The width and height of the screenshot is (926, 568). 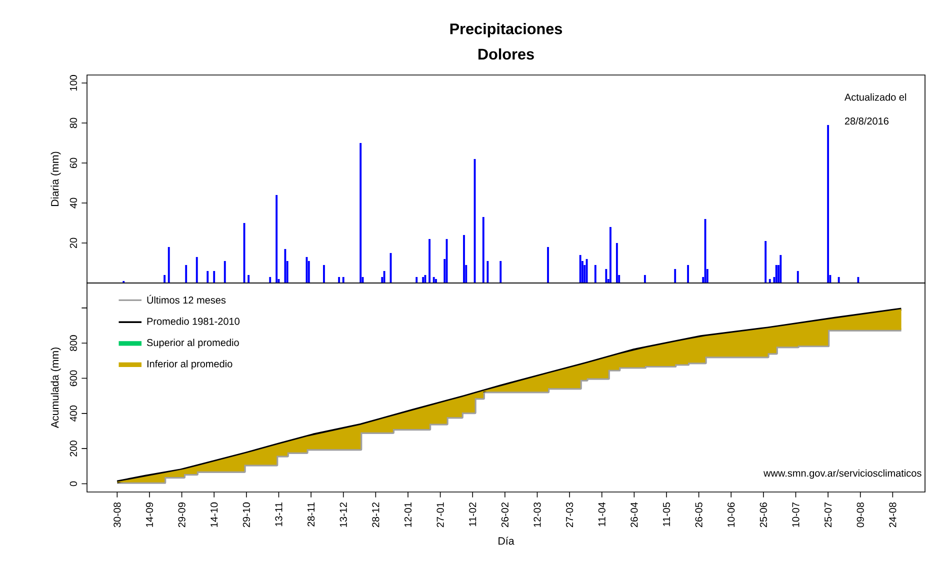 I want to click on x-tick-label: 13-12, so click(x=343, y=514).